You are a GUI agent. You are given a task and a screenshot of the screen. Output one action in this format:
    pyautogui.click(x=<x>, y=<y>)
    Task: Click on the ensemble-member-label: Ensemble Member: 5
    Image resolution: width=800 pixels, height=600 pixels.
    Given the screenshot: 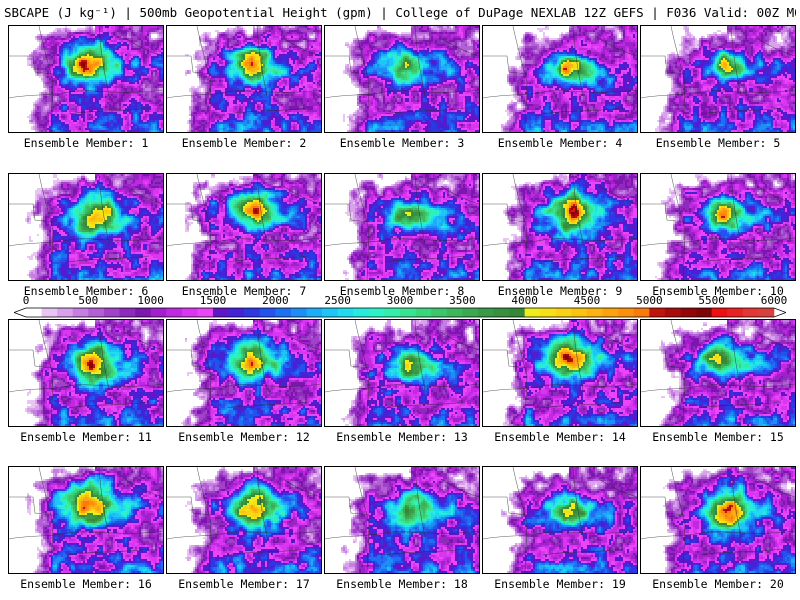 What is the action you would take?
    pyautogui.click(x=717, y=143)
    